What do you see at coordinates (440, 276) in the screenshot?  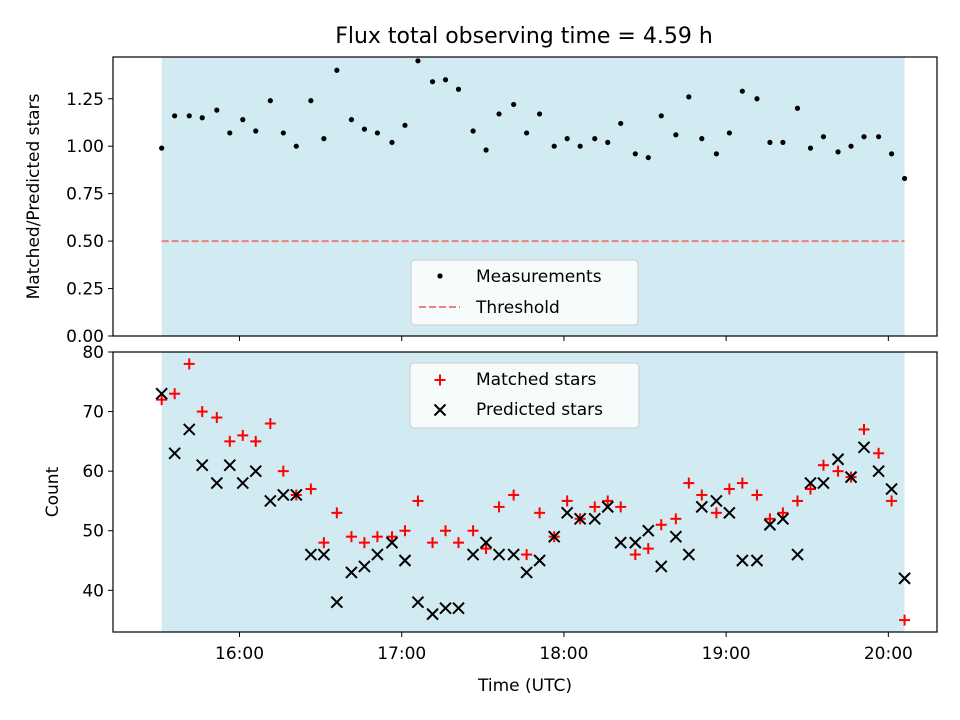 I see `legend-measurements-marker` at bounding box center [440, 276].